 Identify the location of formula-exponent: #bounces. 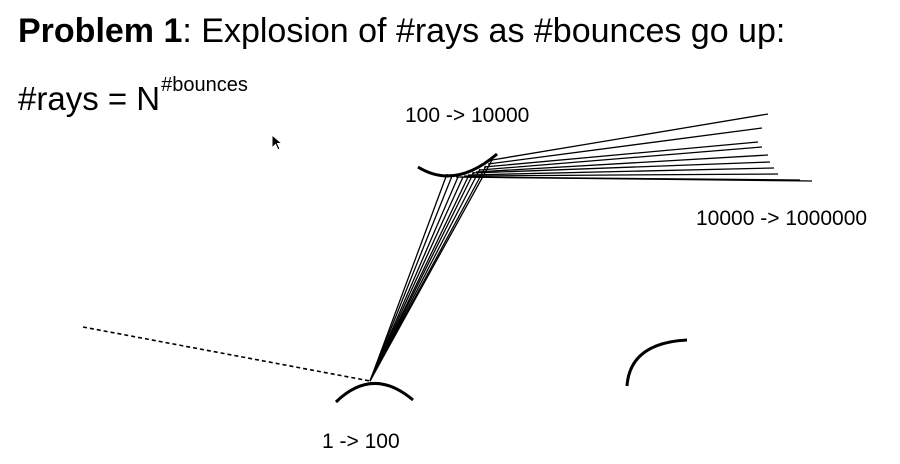
(204, 85).